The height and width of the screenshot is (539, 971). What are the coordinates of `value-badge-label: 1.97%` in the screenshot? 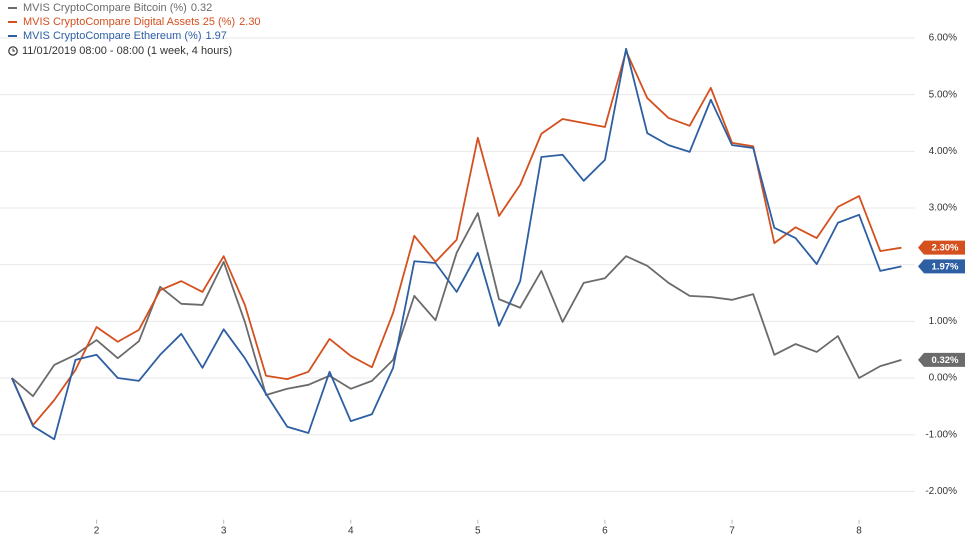 It's located at (945, 266).